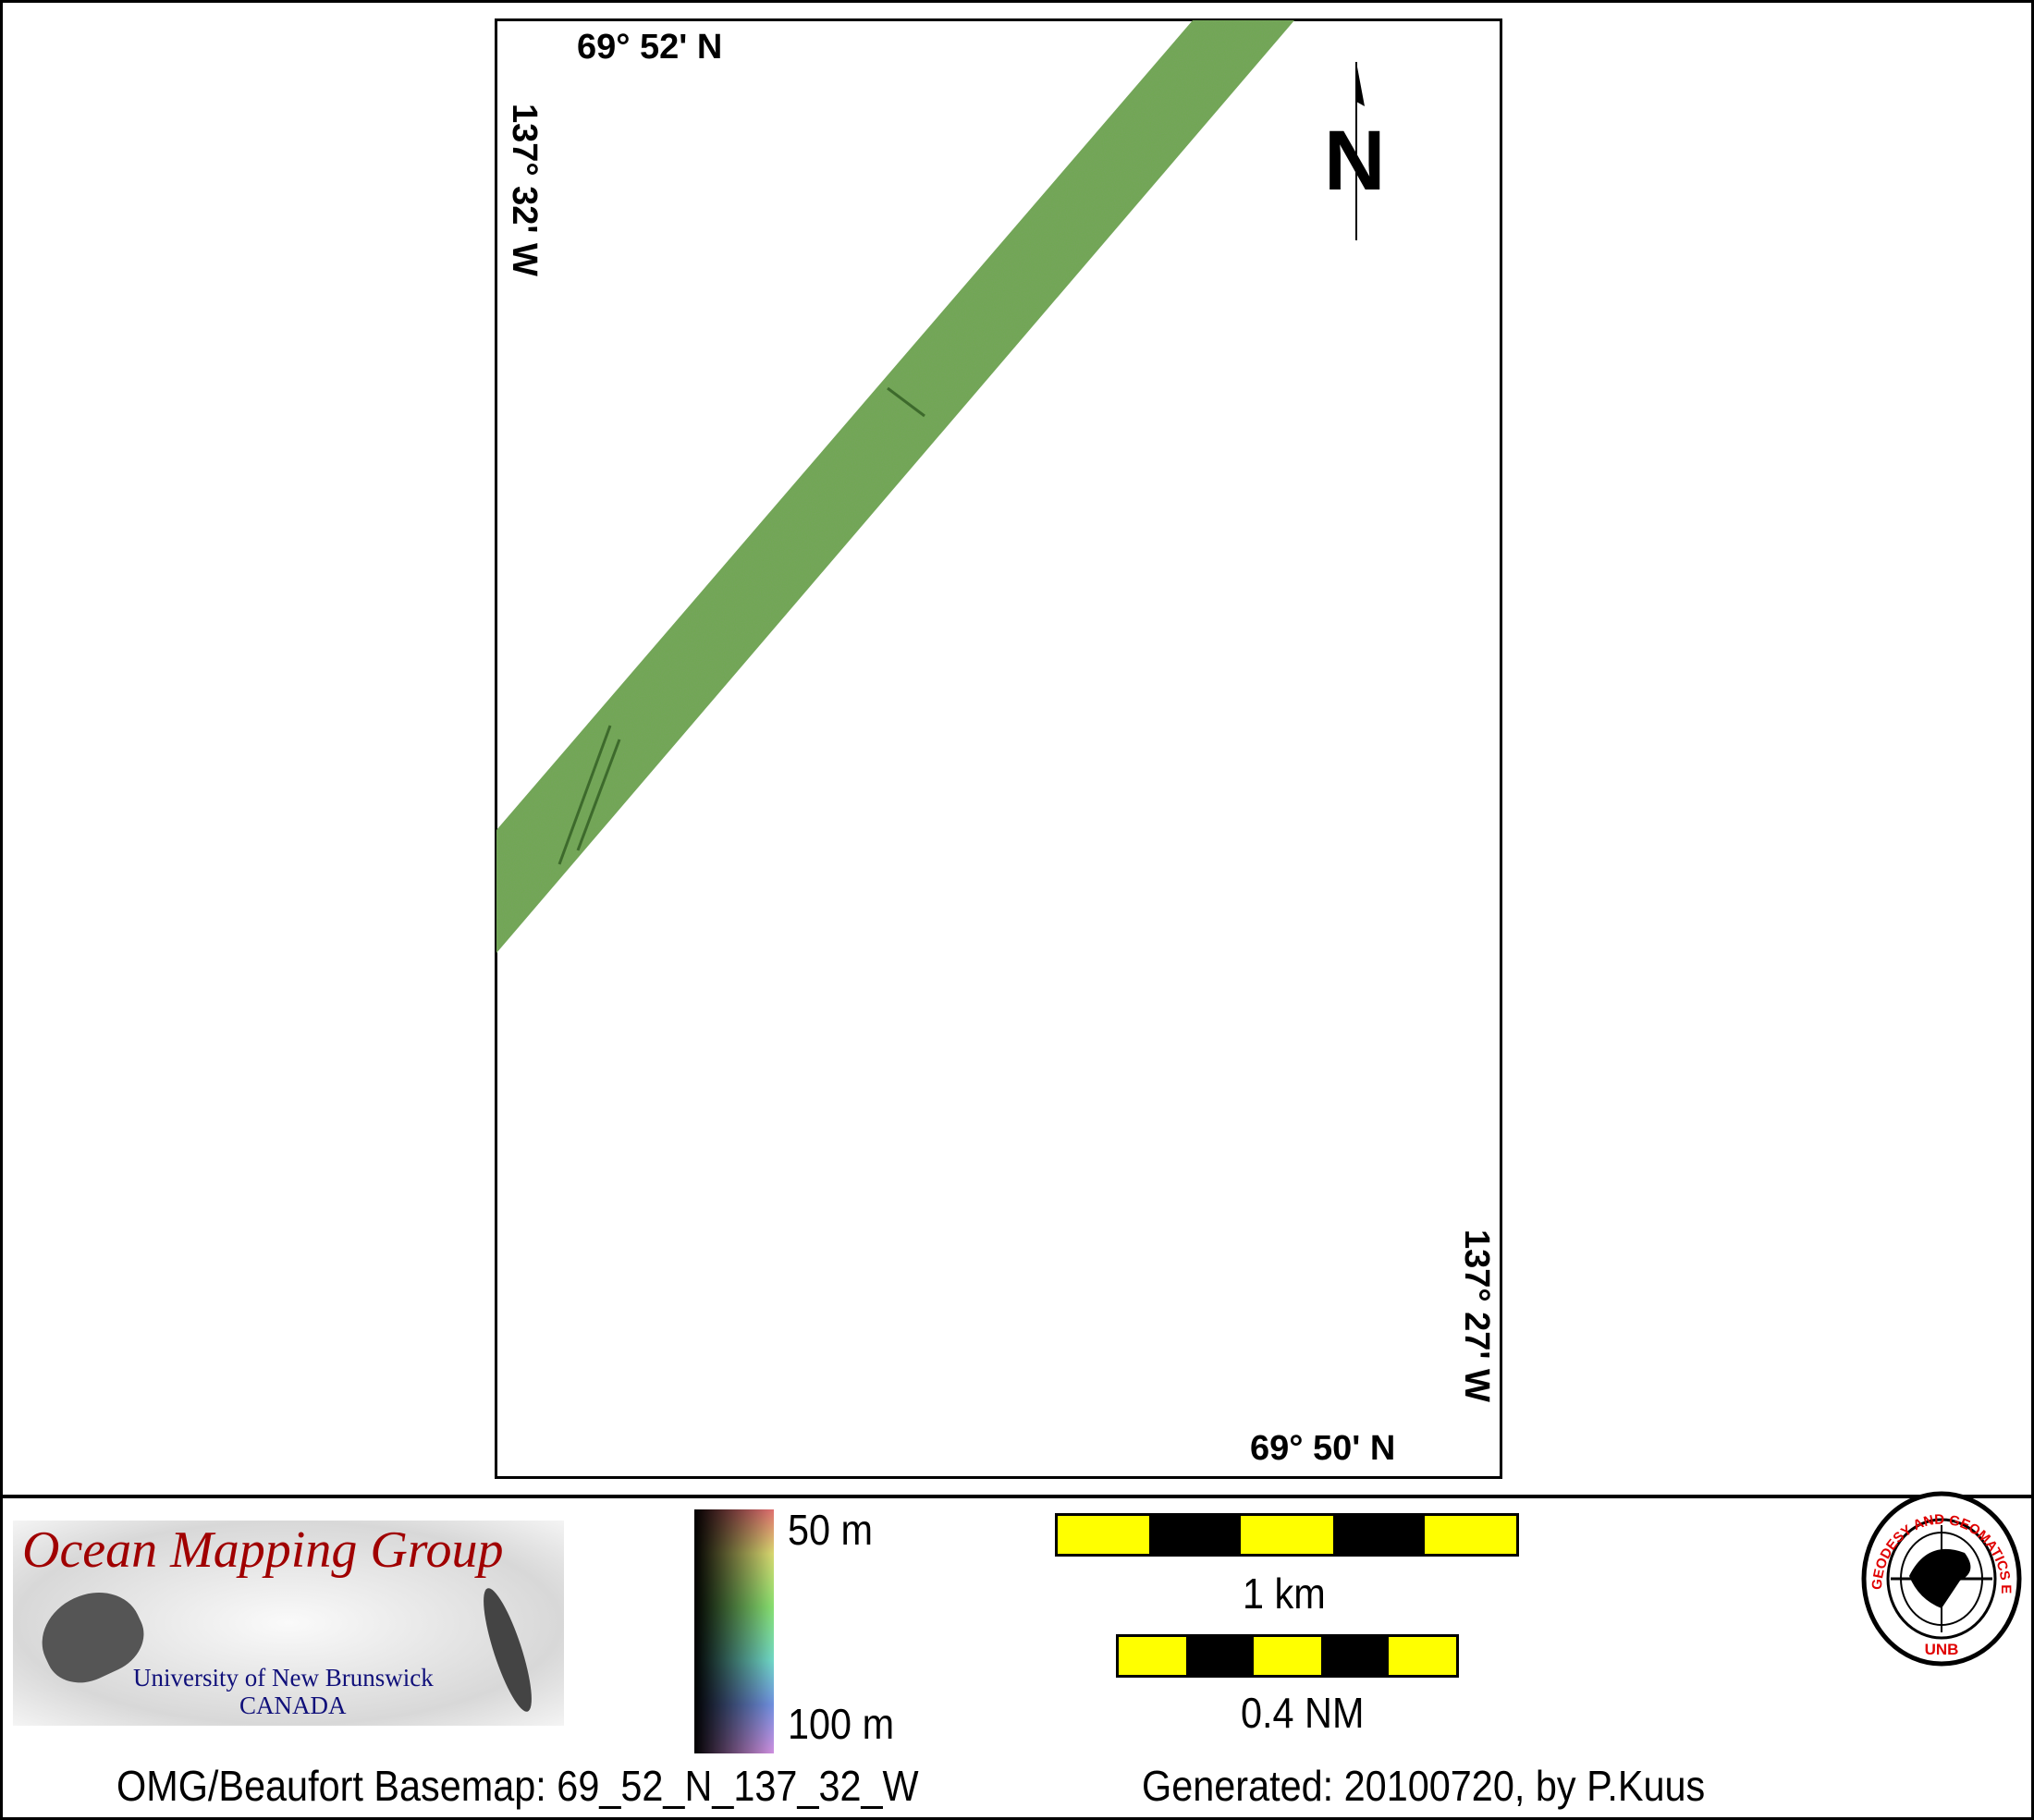 This screenshot has width=2034, height=1820. What do you see at coordinates (1477, 1315) in the screenshot?
I see `right-longitude-label: 137° 27' W` at bounding box center [1477, 1315].